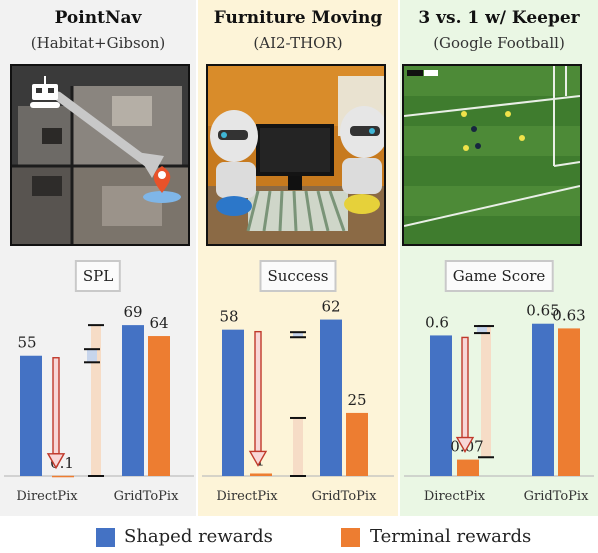  Describe the element at coordinates (499, 18) in the screenshot. I see `panel-title: 3 vs. 1 w/ Keeper` at that location.